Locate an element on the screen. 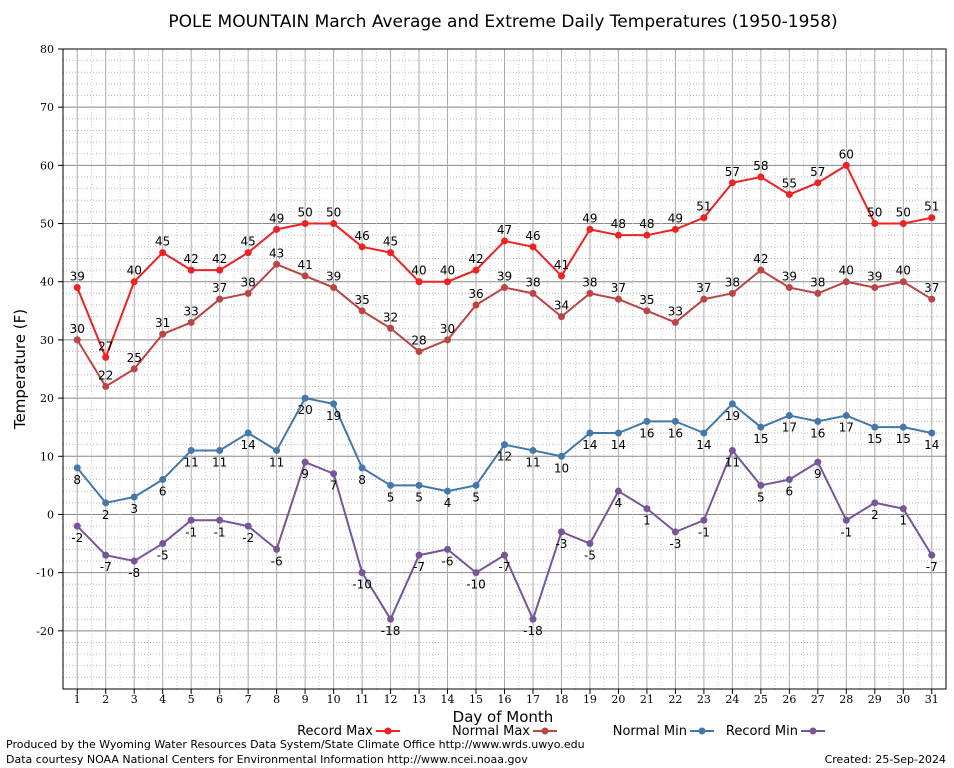 The image size is (954, 768). x-tick-label: 21 is located at coordinates (647, 699).